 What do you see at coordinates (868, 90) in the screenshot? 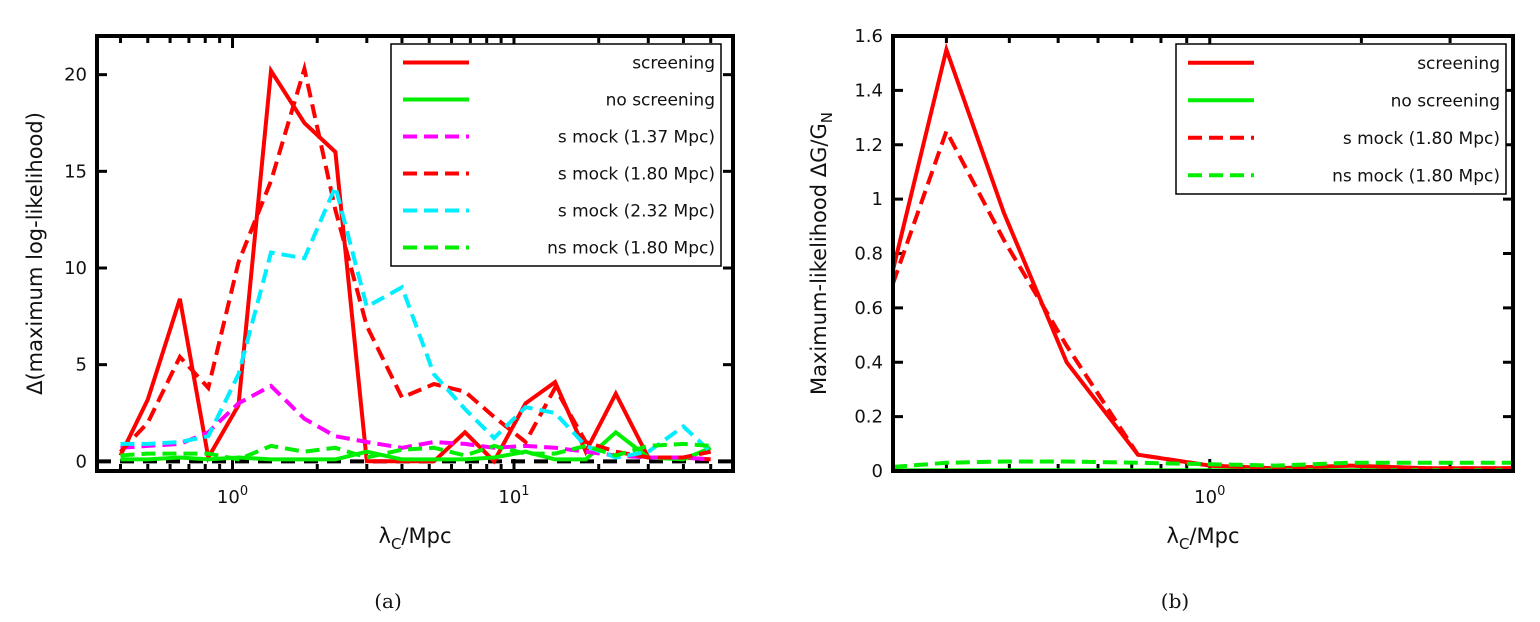
I see `y-tick-label: 1.4` at bounding box center [868, 90].